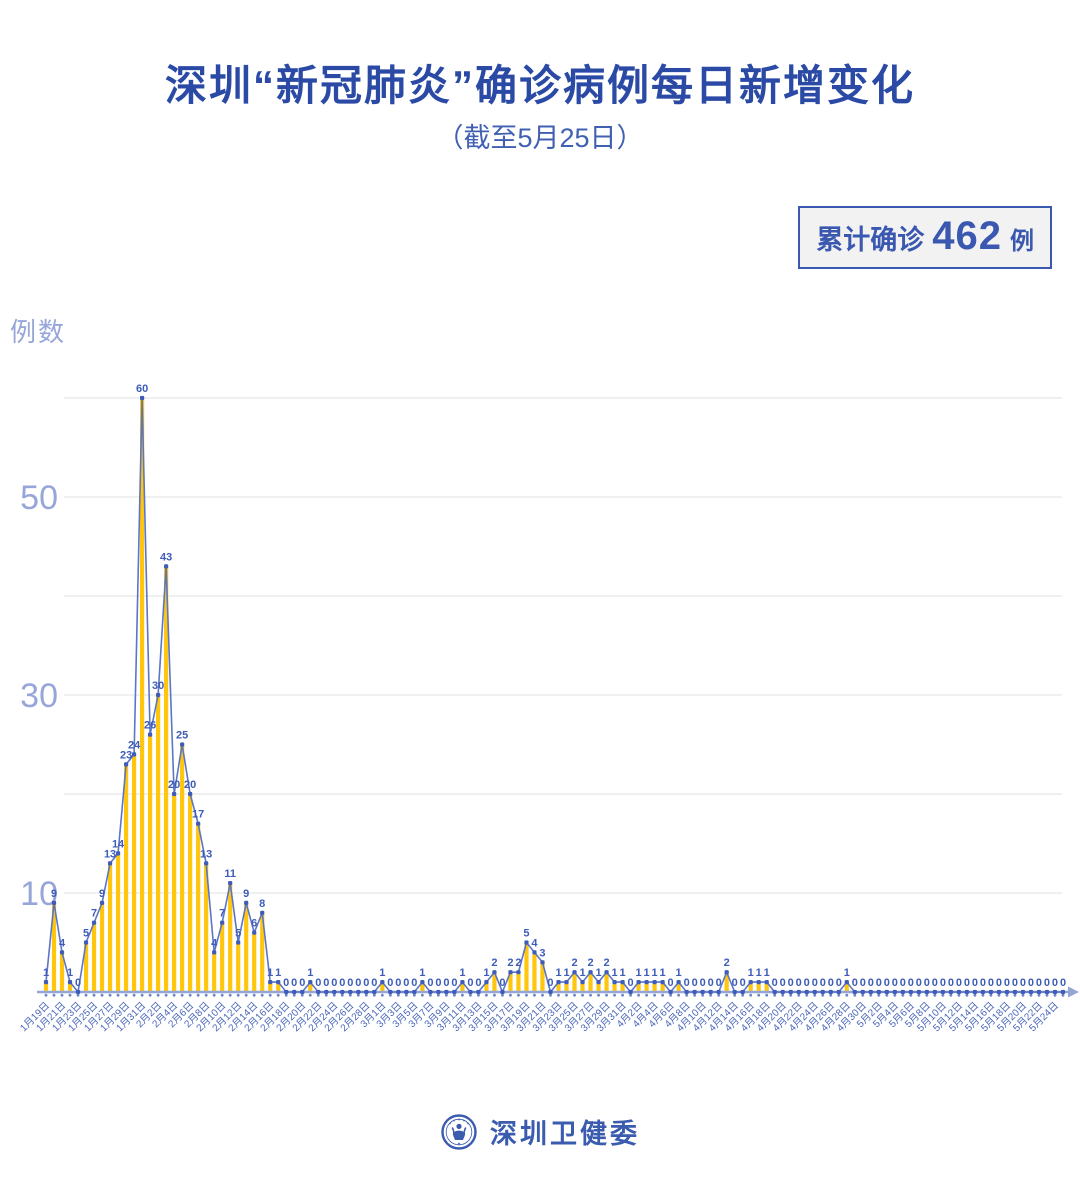  What do you see at coordinates (542, 953) in the screenshot?
I see `svg-text: 3` at bounding box center [542, 953].